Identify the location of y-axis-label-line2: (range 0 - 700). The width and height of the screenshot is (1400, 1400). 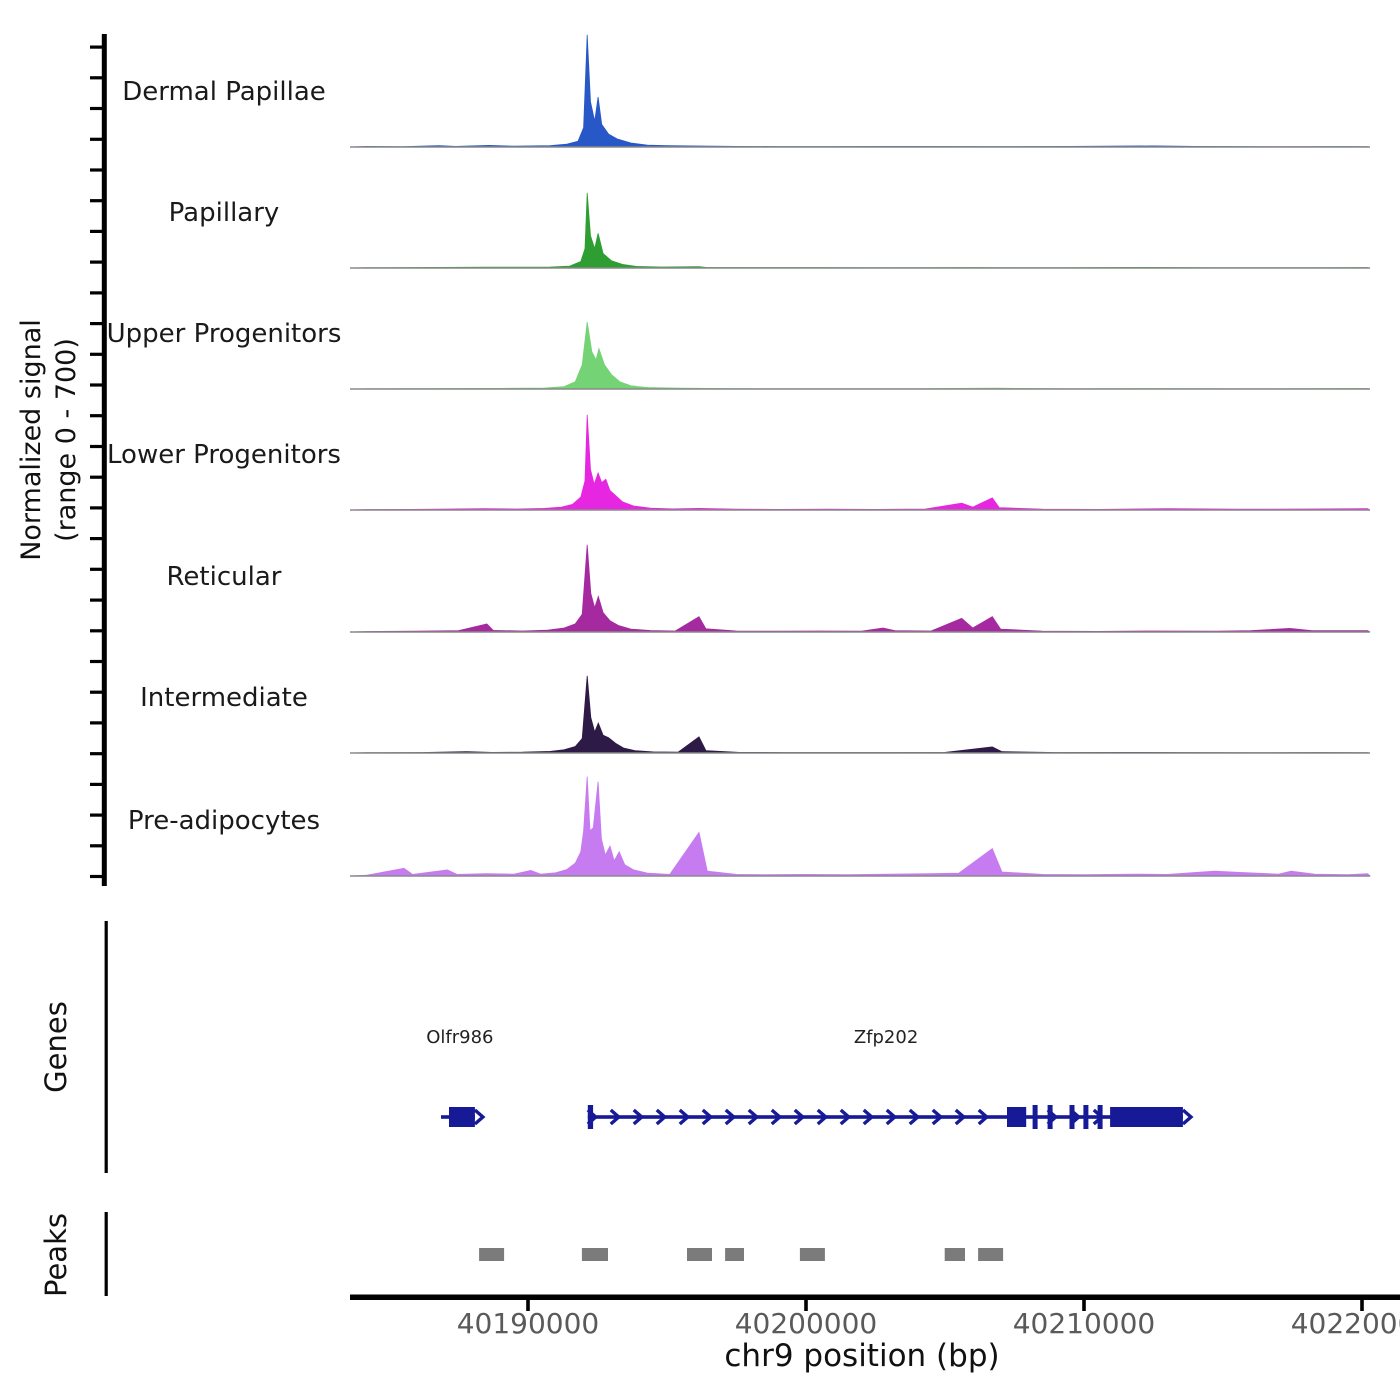
(66, 440).